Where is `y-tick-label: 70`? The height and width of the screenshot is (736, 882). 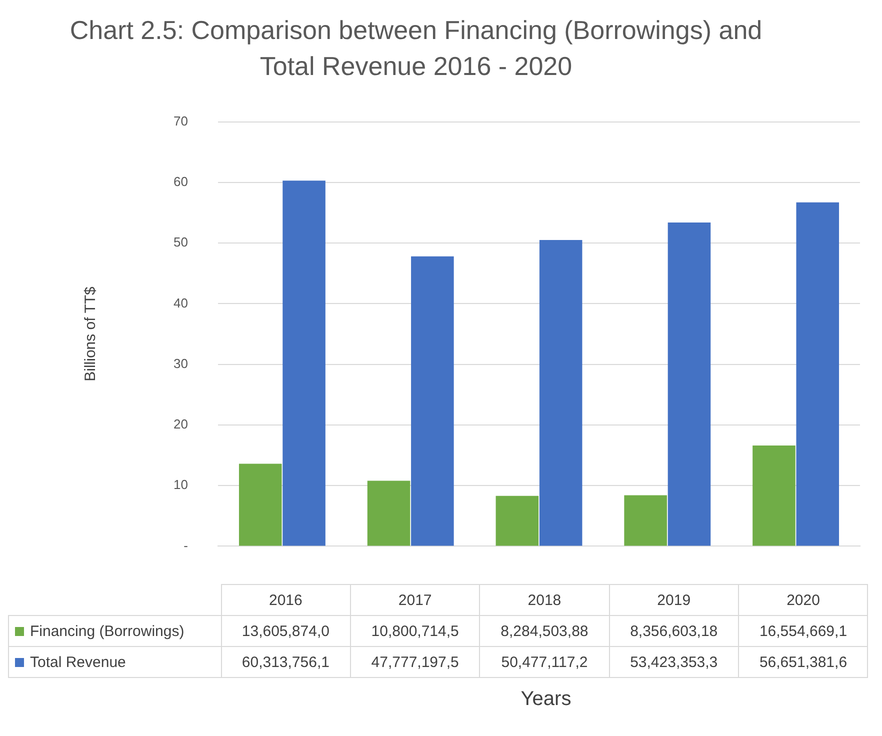 y-tick-label: 70 is located at coordinates (181, 120).